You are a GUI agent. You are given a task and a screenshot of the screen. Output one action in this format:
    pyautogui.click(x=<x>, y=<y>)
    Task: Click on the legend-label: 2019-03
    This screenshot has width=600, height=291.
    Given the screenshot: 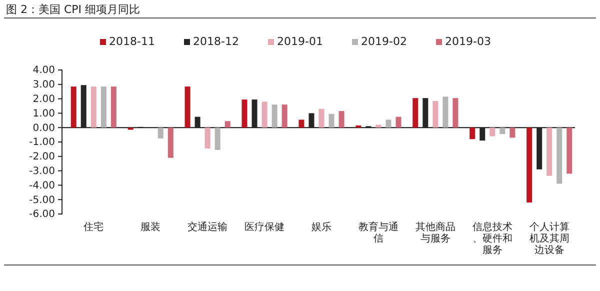 What is the action you would take?
    pyautogui.click(x=468, y=41)
    